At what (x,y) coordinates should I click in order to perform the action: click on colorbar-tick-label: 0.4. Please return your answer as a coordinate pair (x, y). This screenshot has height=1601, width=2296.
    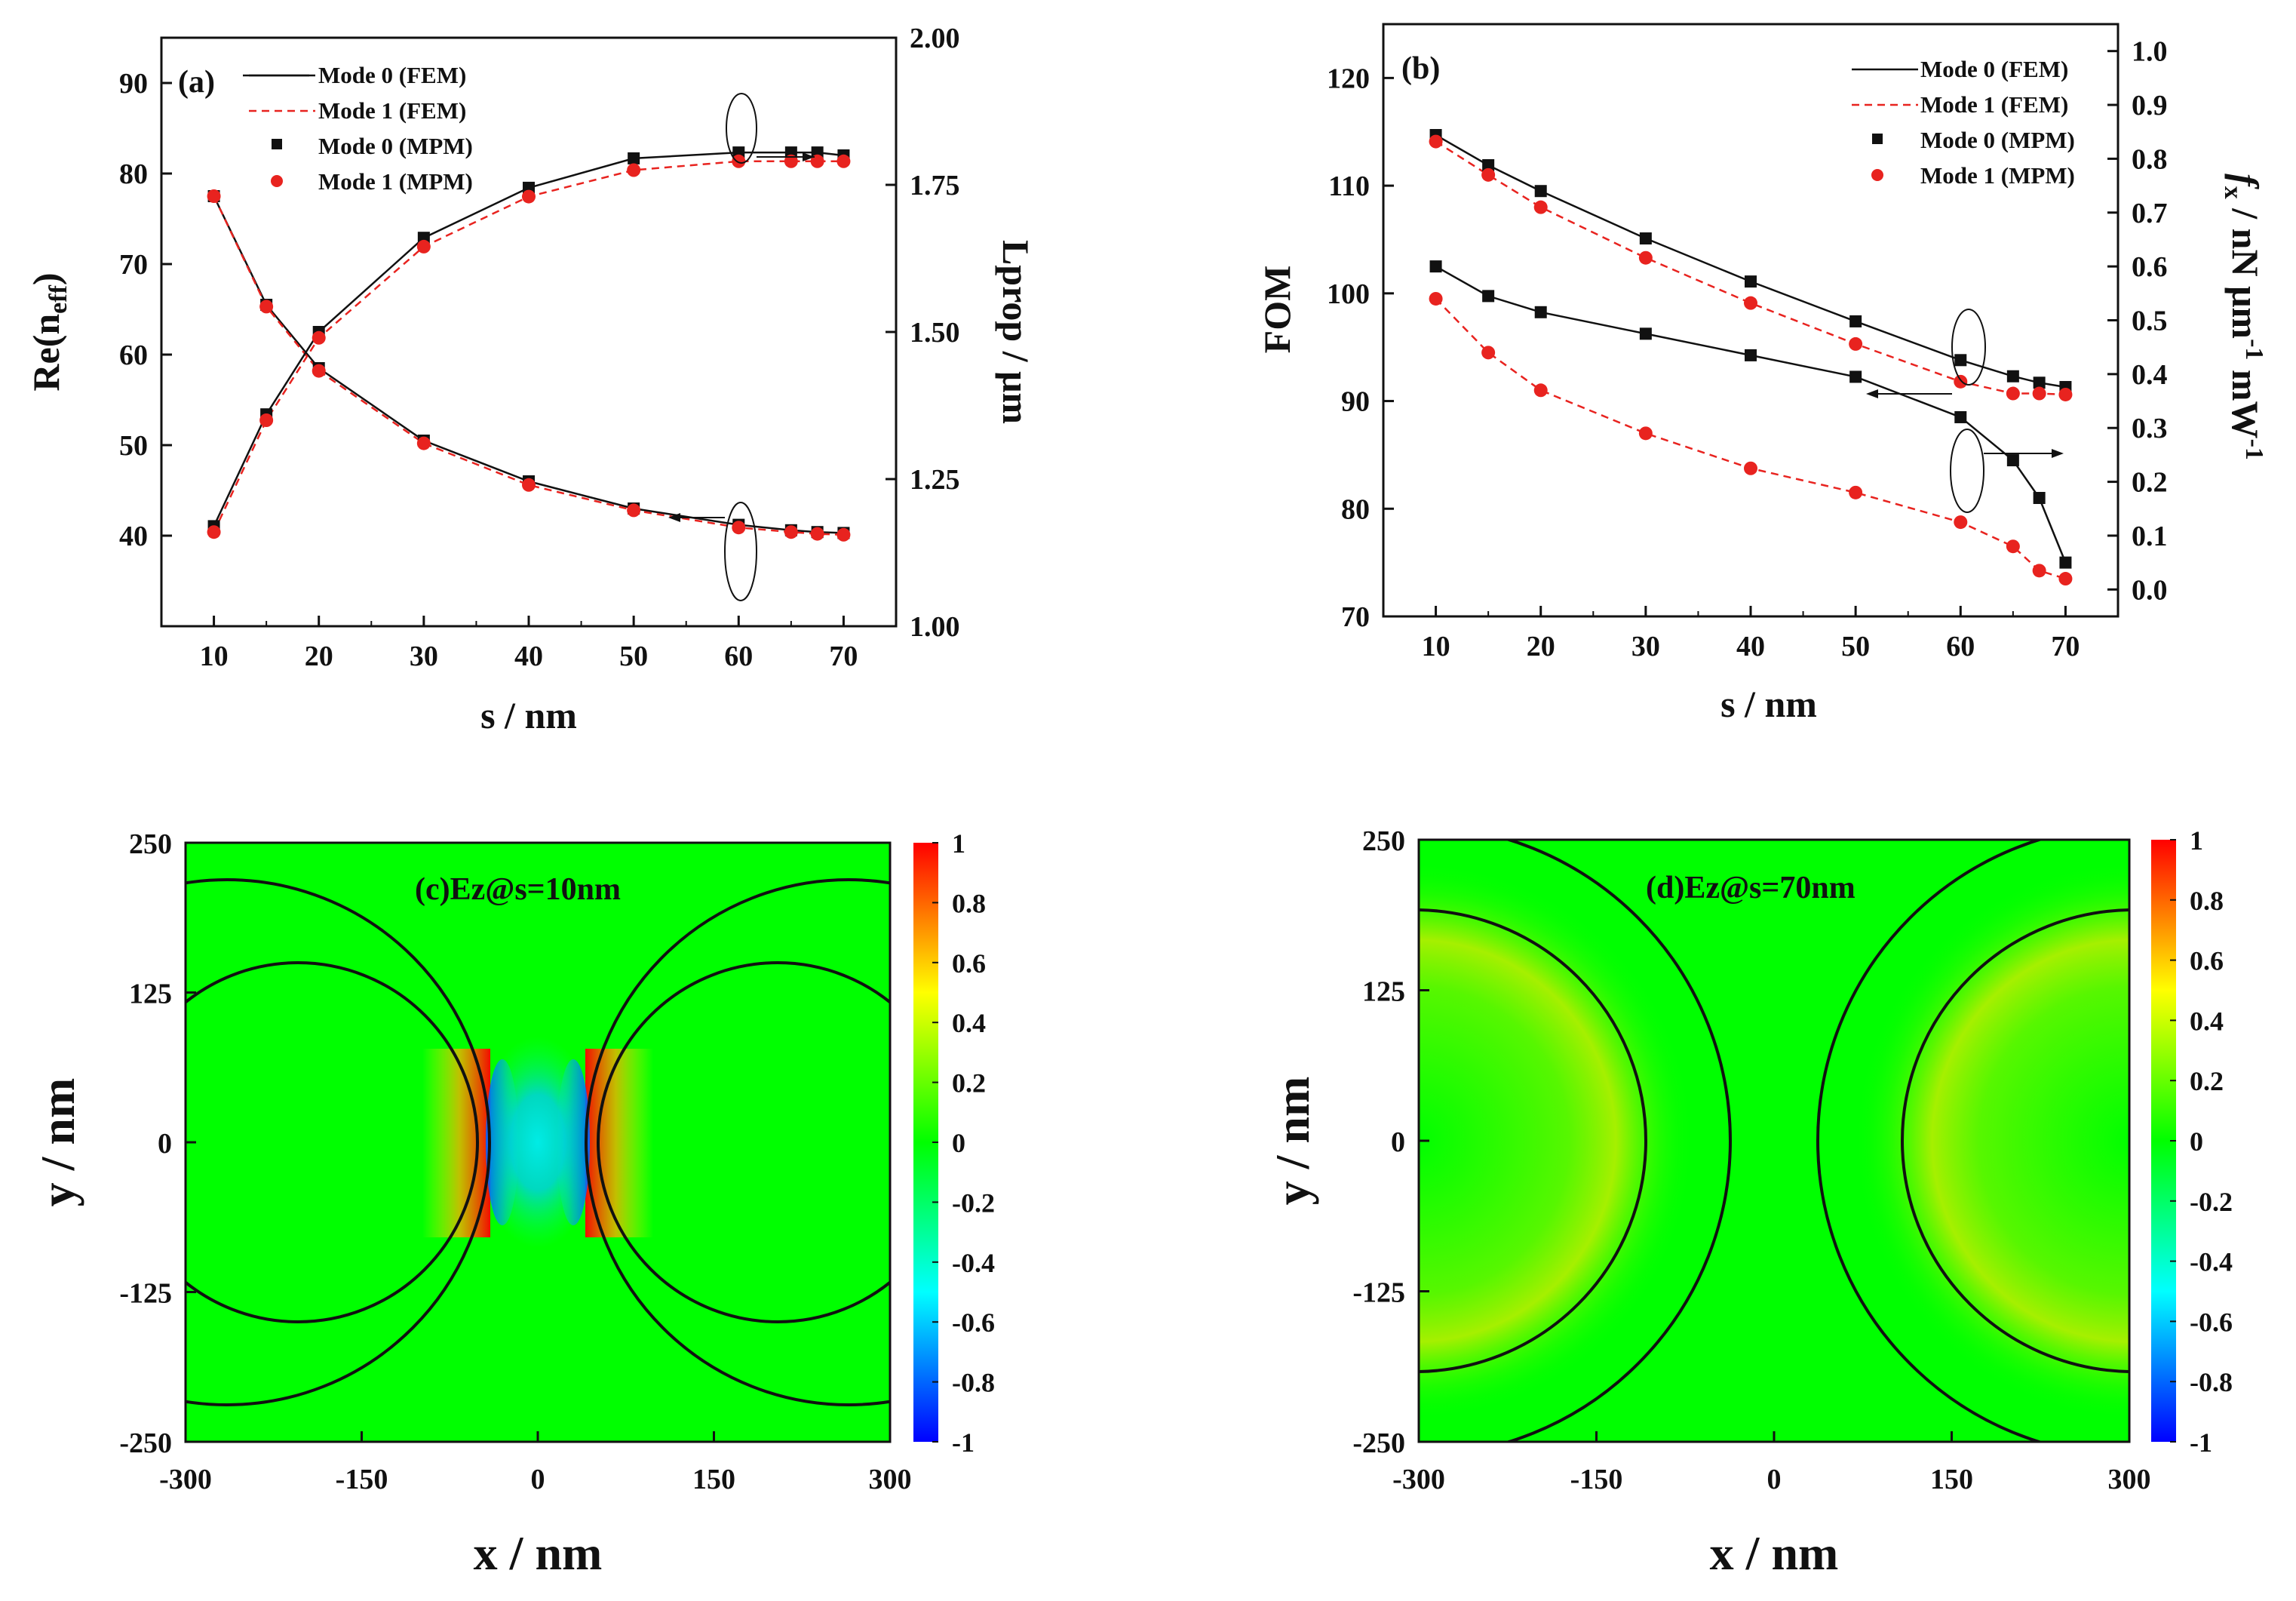
    Looking at the image, I should click on (969, 1023).